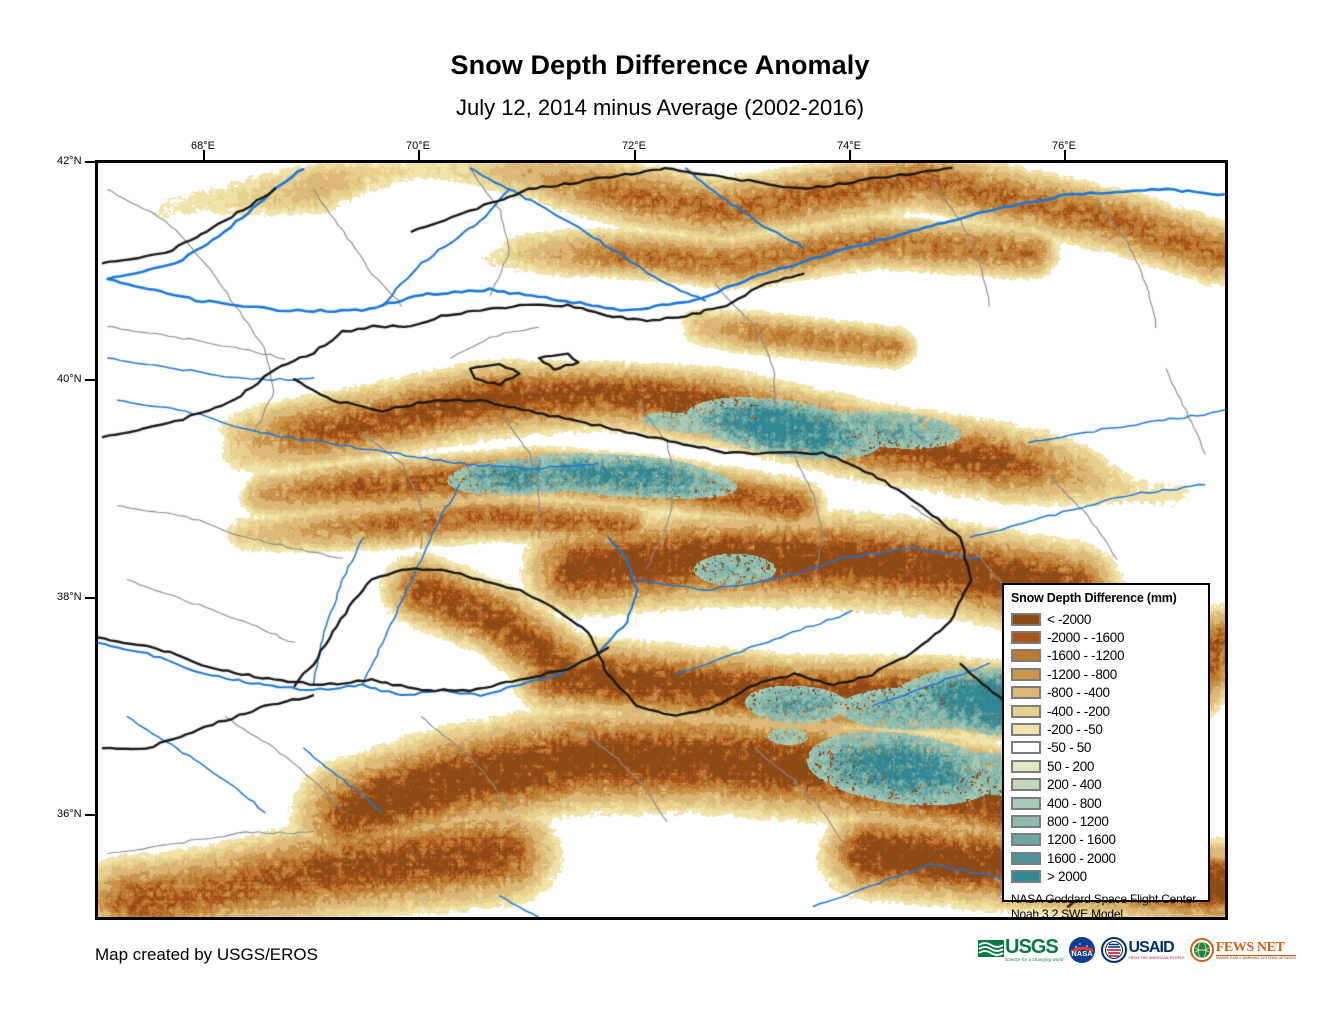 The width and height of the screenshot is (1320, 1020). I want to click on legend-row: < -2000, so click(1106, 619).